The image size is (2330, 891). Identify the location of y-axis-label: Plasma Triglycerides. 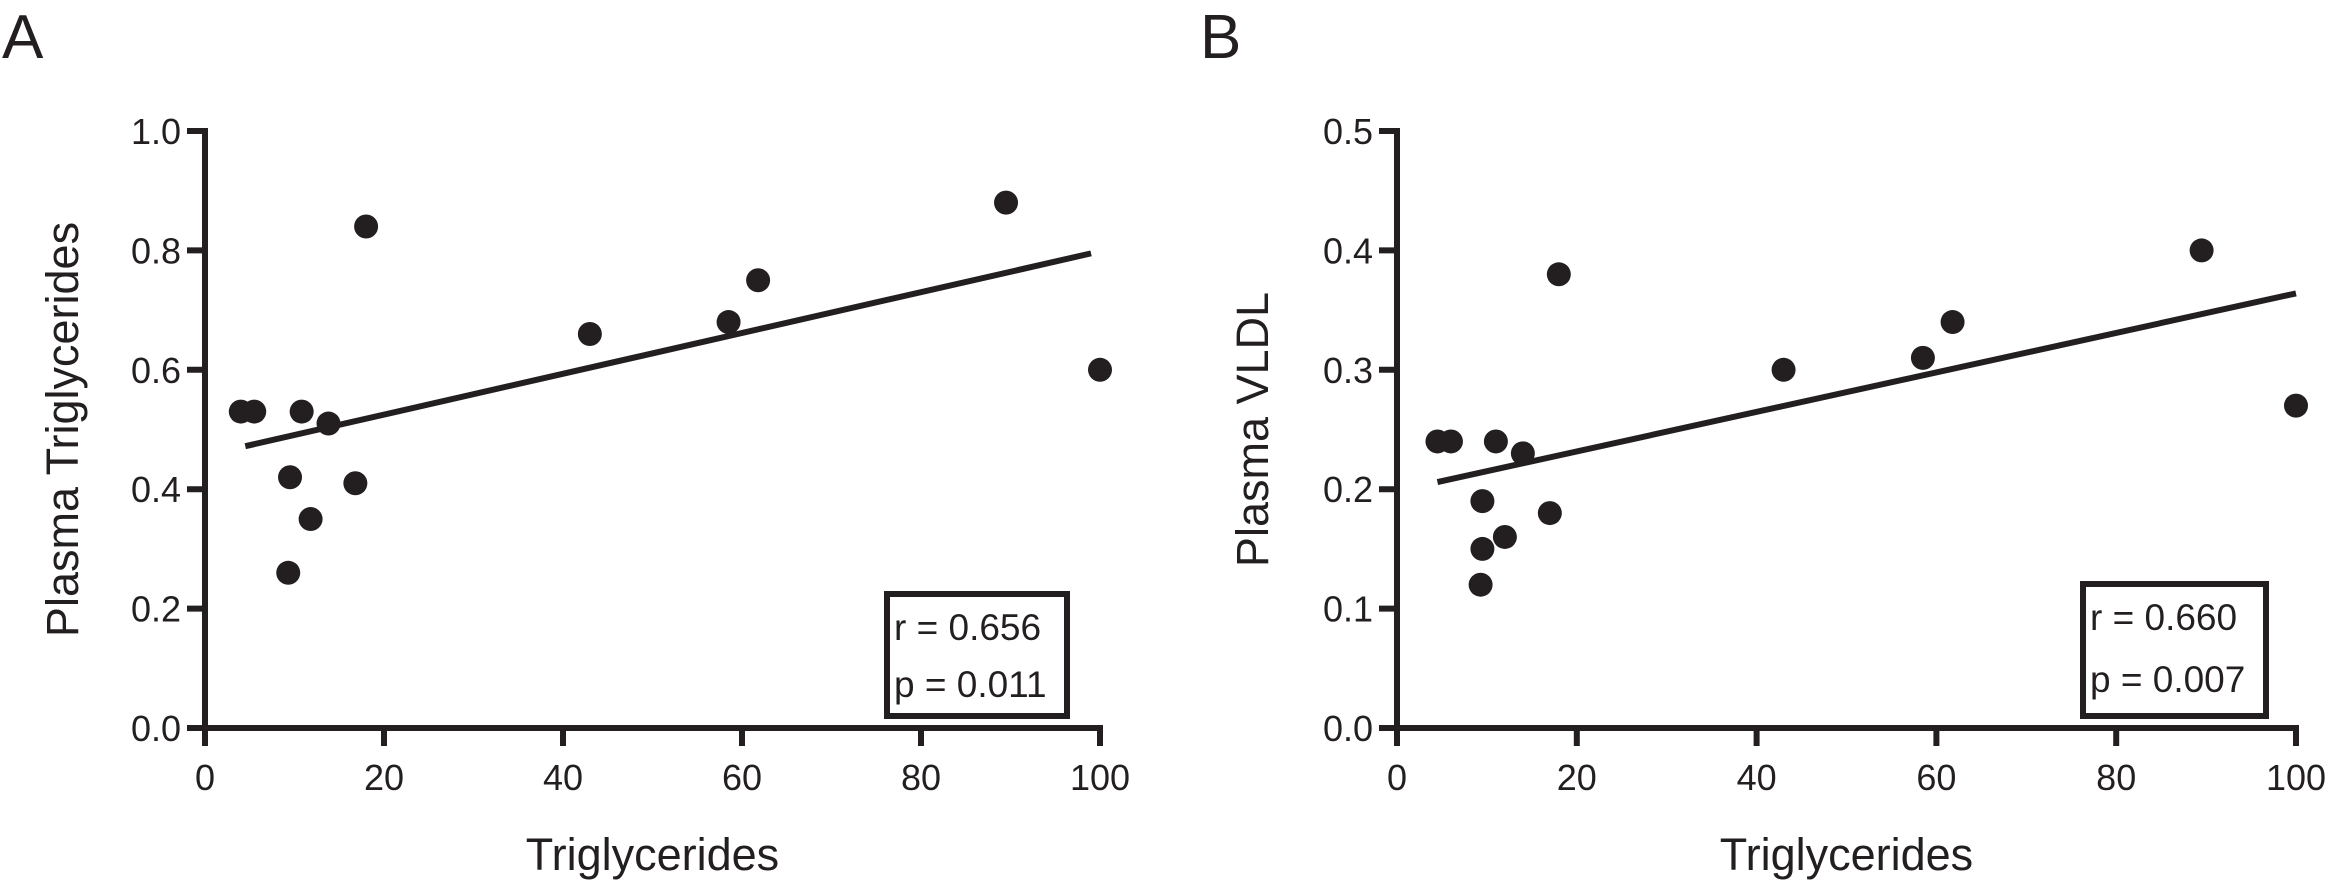
(62, 429).